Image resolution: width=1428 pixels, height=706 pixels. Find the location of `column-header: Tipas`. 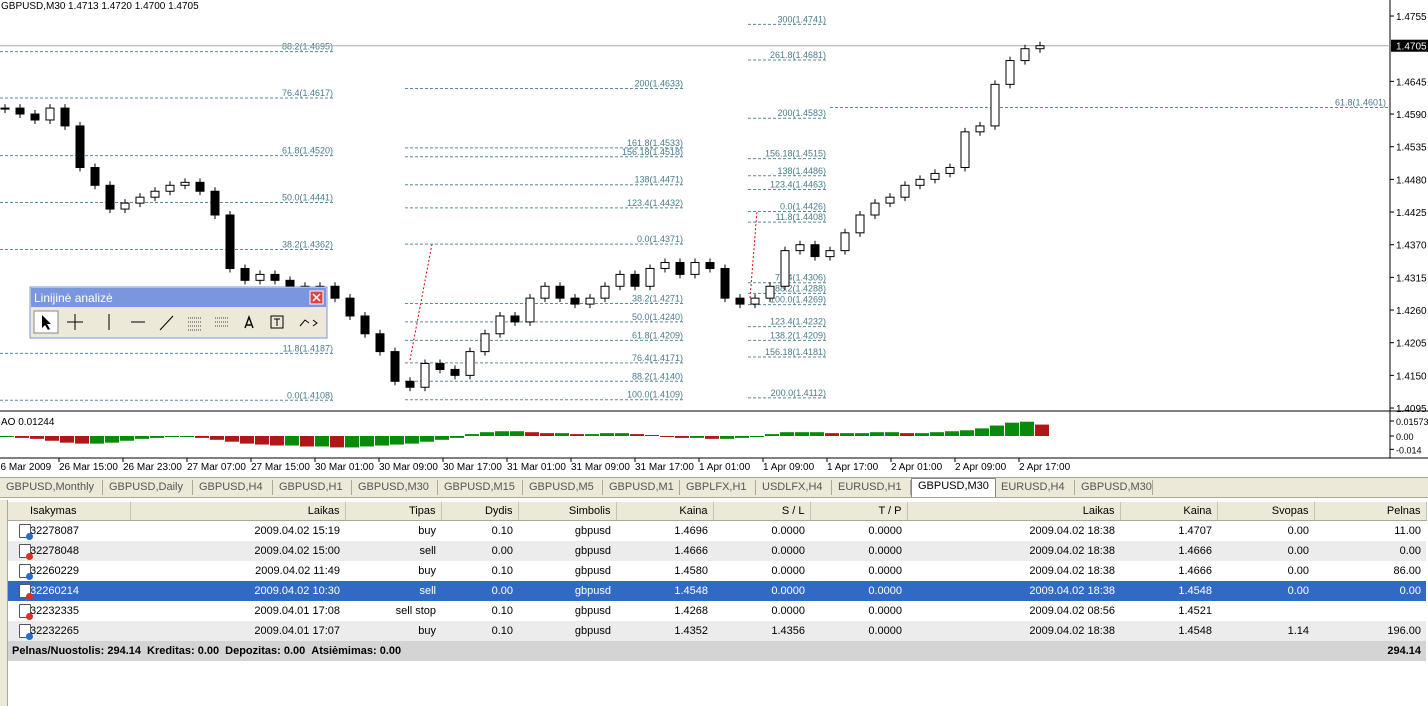

column-header: Tipas is located at coordinates (393, 511).